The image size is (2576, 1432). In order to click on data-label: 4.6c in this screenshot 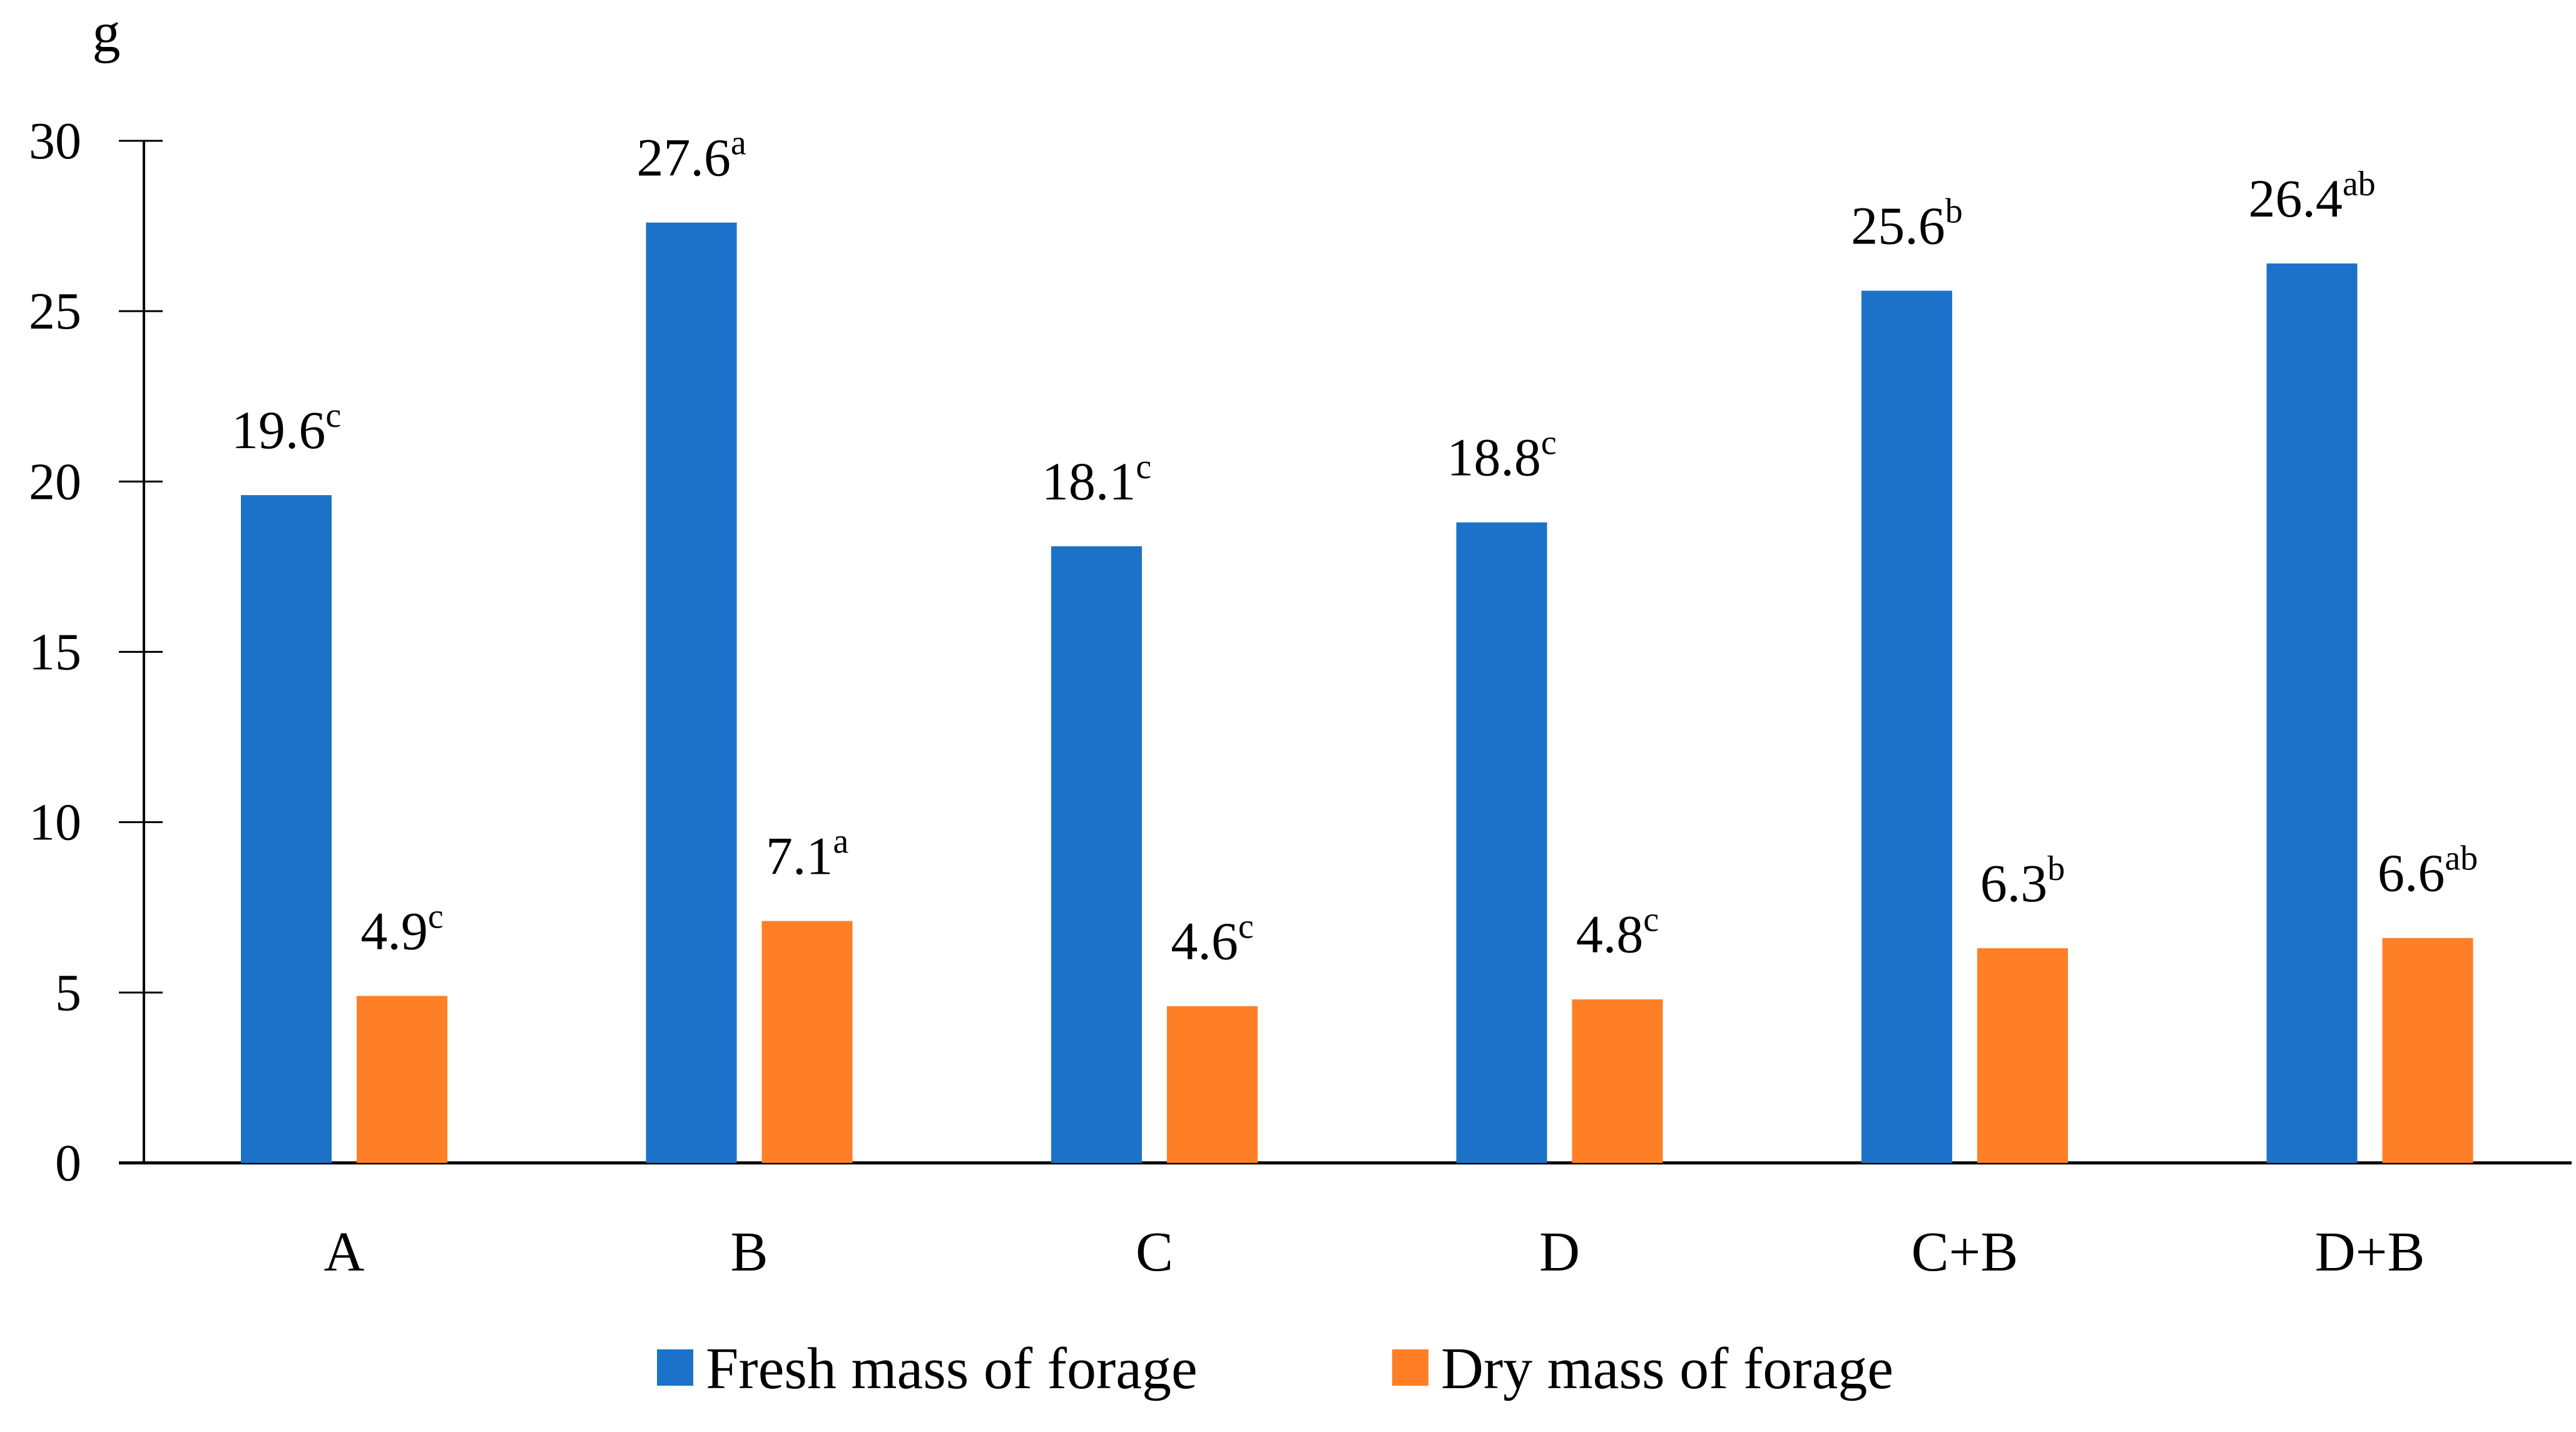, I will do `click(1212, 939)`.